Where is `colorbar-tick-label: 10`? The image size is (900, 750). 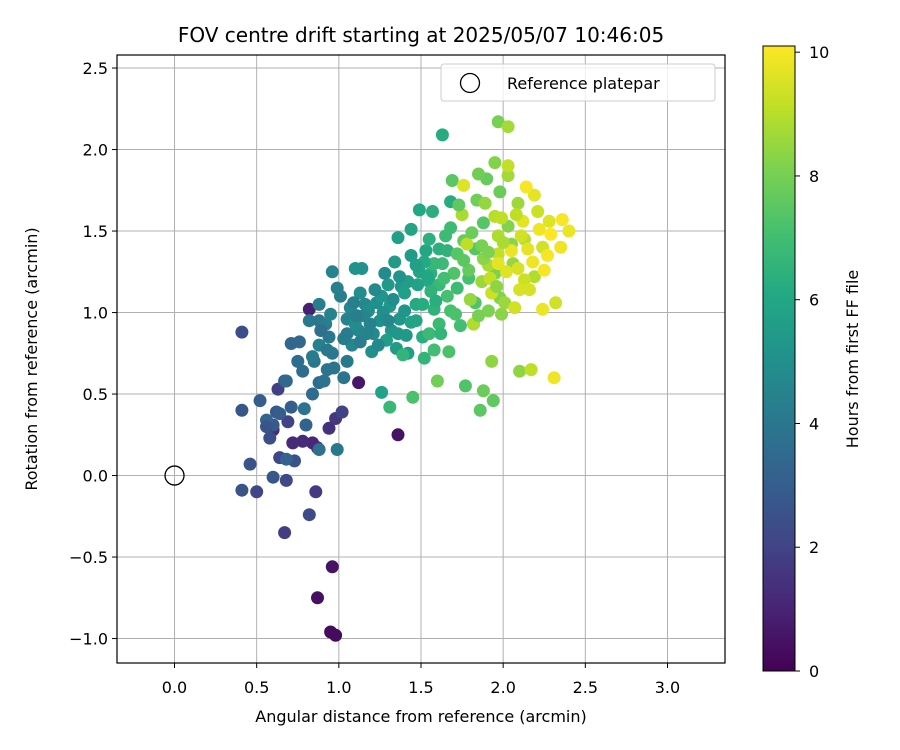 colorbar-tick-label: 10 is located at coordinates (819, 52).